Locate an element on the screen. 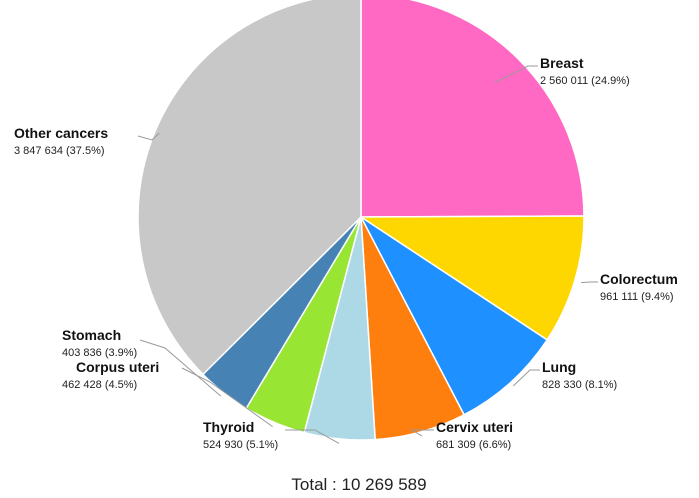 The height and width of the screenshot is (498, 699). slice-label-value: 3 847 634 (37.5%) is located at coordinates (59, 151).